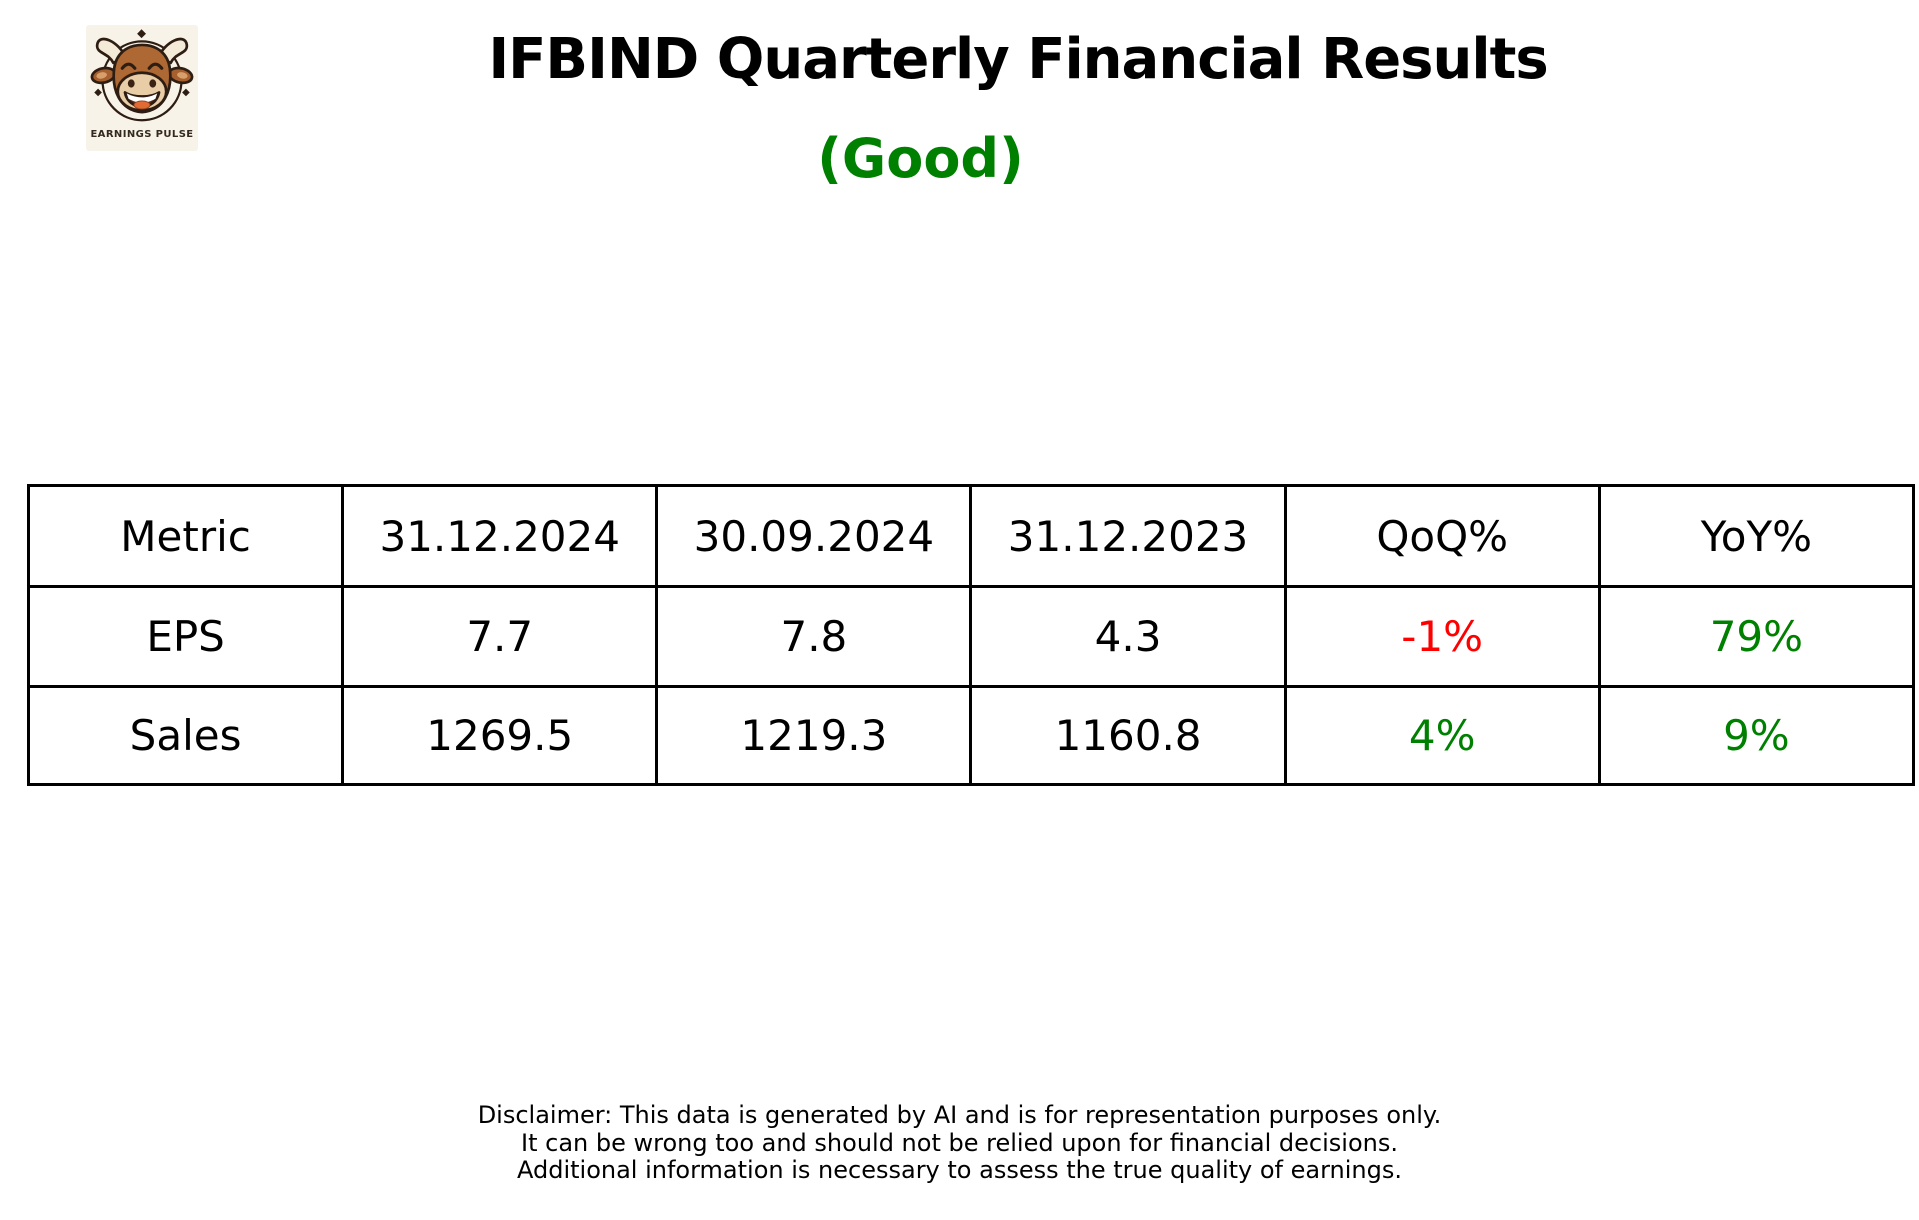 Image resolution: width=1919 pixels, height=1220 pixels. What do you see at coordinates (142, 75) in the screenshot?
I see `laughing-bull-icon` at bounding box center [142, 75].